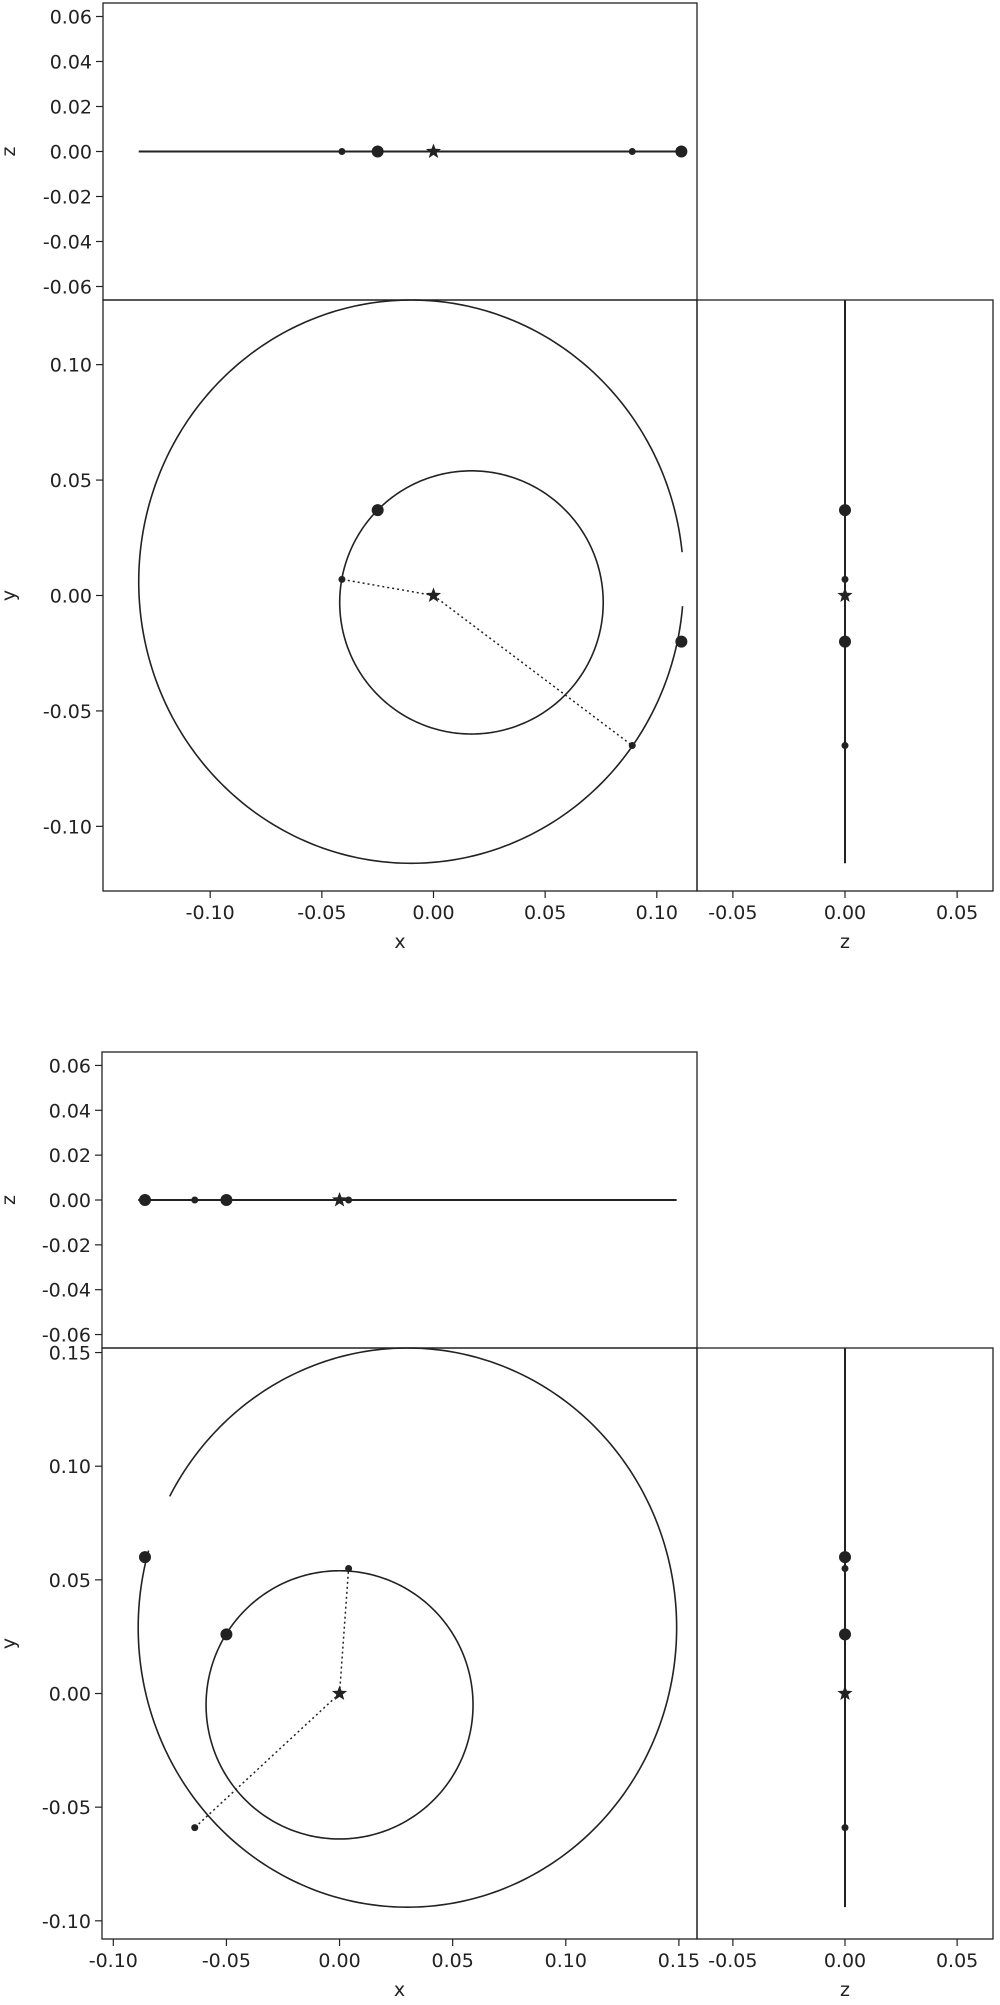 Image resolution: width=1000 pixels, height=2005 pixels. What do you see at coordinates (70, 1354) in the screenshot?
I see `y-tick-label: 0.15` at bounding box center [70, 1354].